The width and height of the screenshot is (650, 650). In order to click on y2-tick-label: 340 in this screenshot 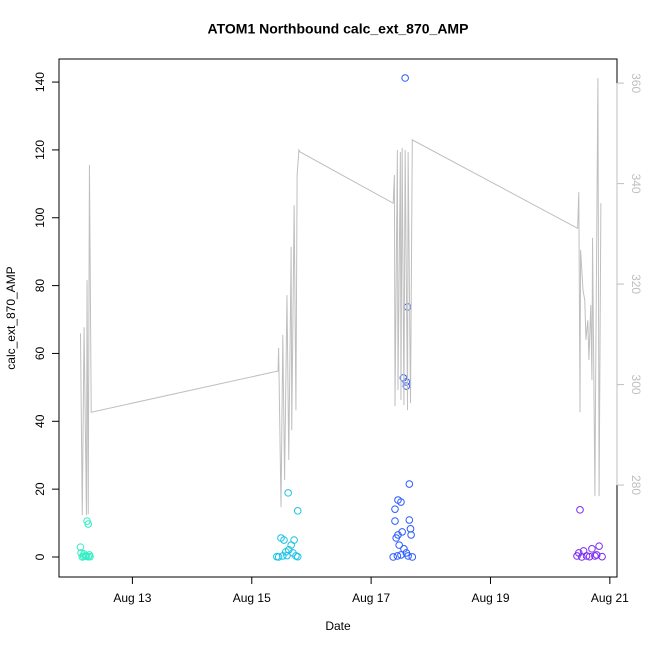, I will do `click(636, 184)`.